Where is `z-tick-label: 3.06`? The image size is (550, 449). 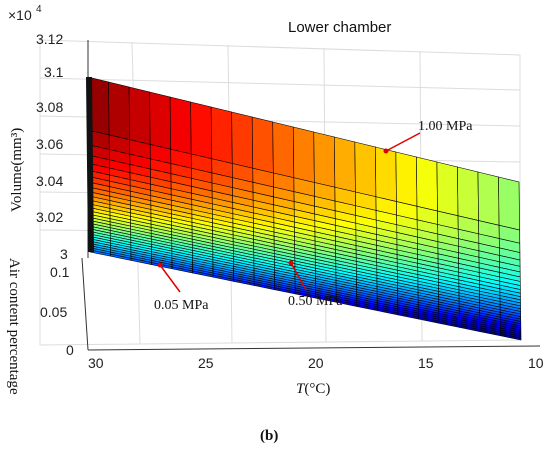
z-tick-label: 3.06 is located at coordinates (49, 144).